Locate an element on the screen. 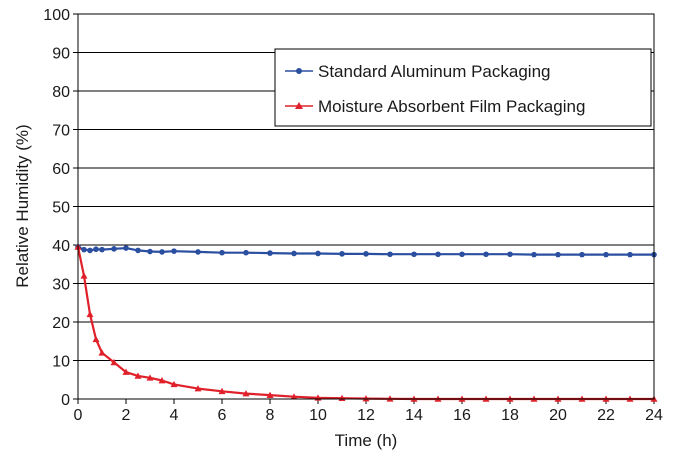  x-tick-label: 20 is located at coordinates (558, 415).